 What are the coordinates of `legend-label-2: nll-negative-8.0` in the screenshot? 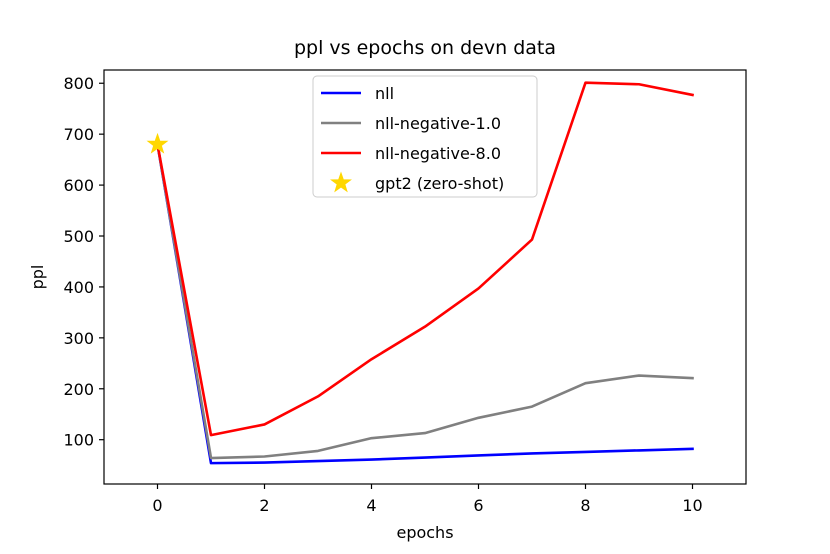 It's located at (438, 153).